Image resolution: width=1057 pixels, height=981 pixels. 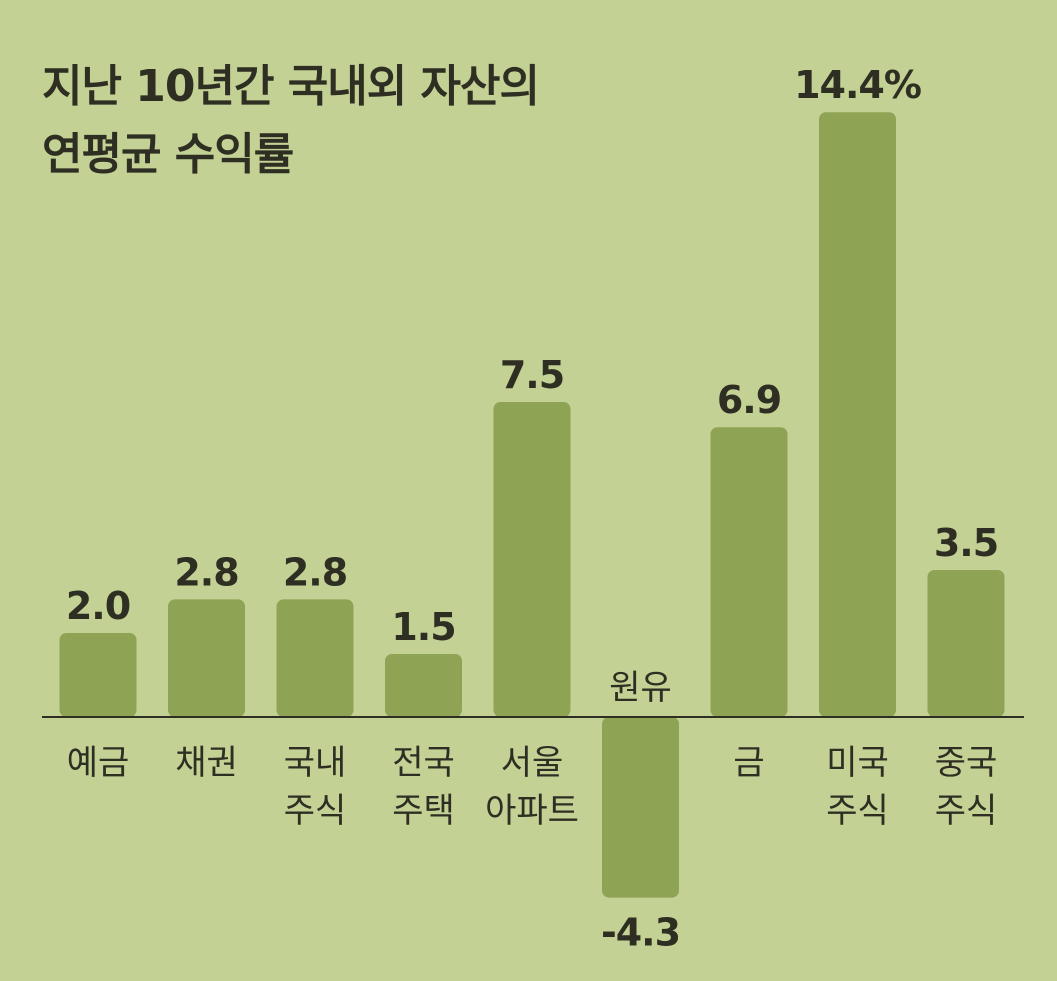 What do you see at coordinates (640, 933) in the screenshot?
I see `value-label-5: -4.3` at bounding box center [640, 933].